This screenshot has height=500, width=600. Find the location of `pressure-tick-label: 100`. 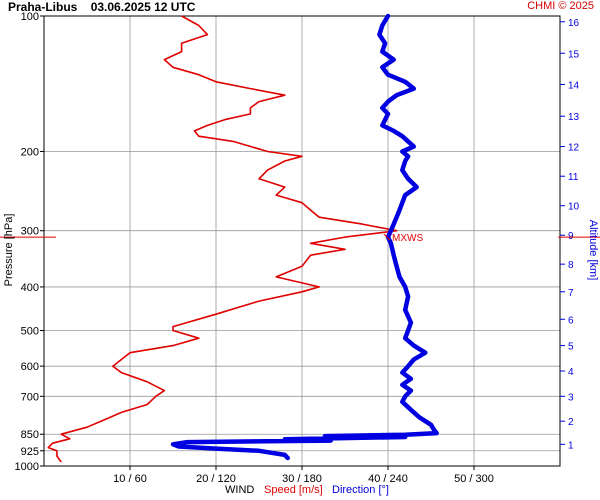

pressure-tick-label: 100 is located at coordinates (30, 17).